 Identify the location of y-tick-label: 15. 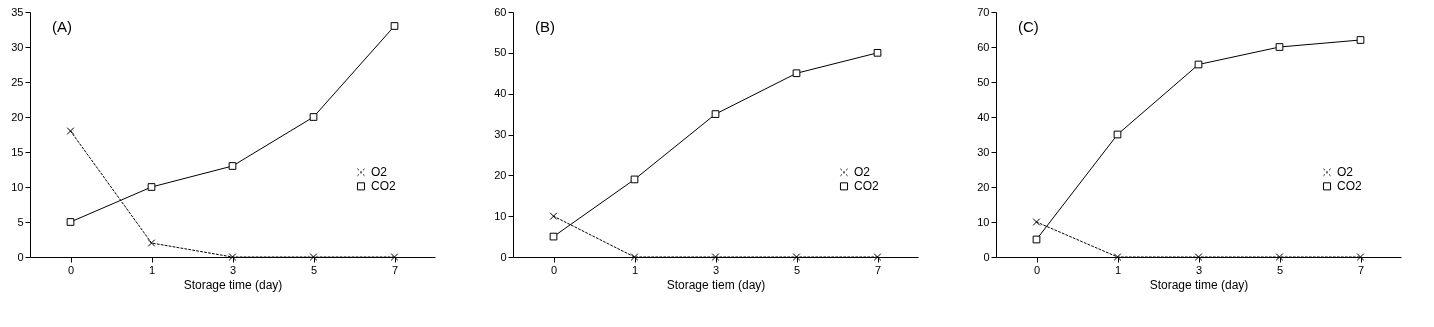
(17, 151).